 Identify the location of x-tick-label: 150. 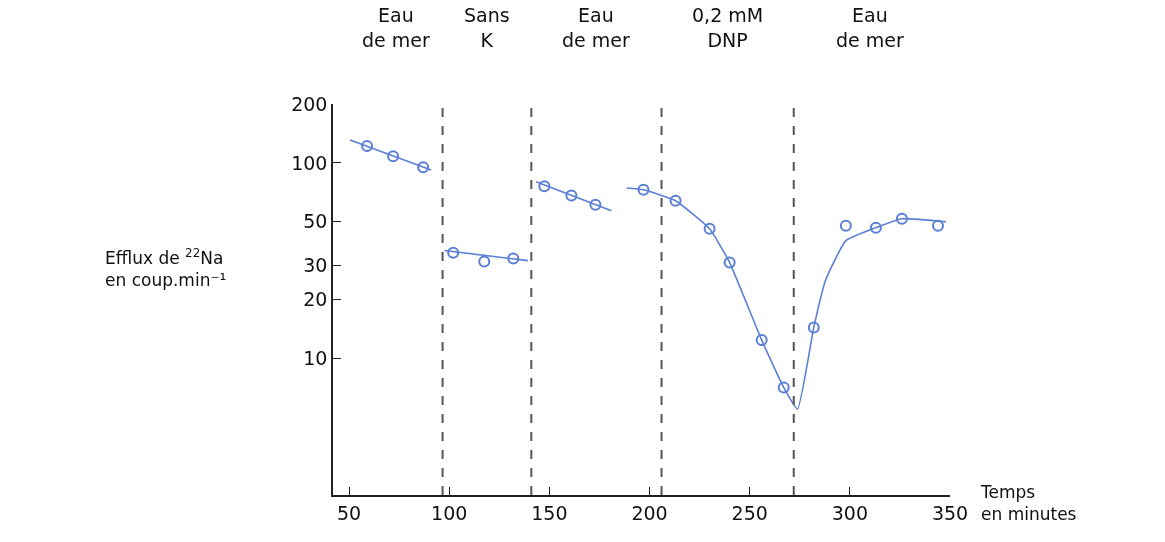
(549, 512).